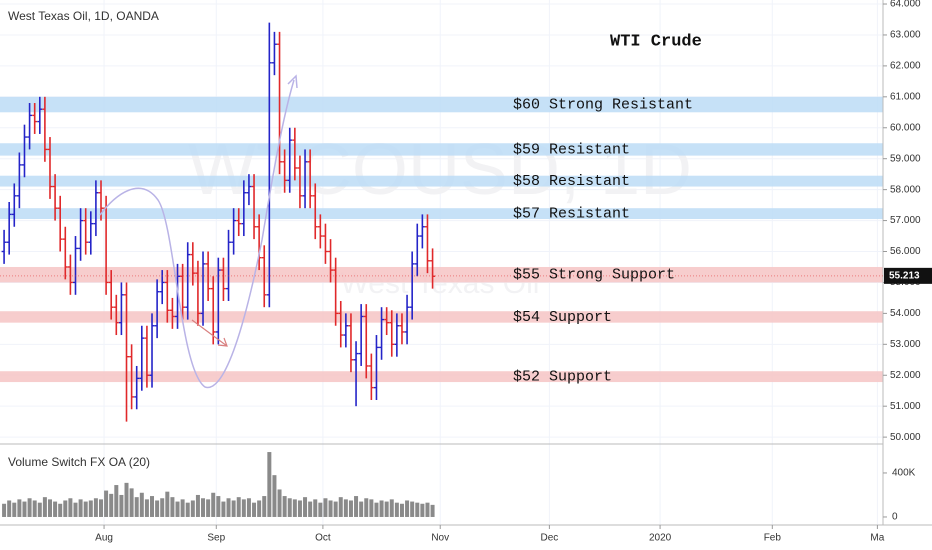  What do you see at coordinates (323, 538) in the screenshot?
I see `x-tick-label: Oct` at bounding box center [323, 538].